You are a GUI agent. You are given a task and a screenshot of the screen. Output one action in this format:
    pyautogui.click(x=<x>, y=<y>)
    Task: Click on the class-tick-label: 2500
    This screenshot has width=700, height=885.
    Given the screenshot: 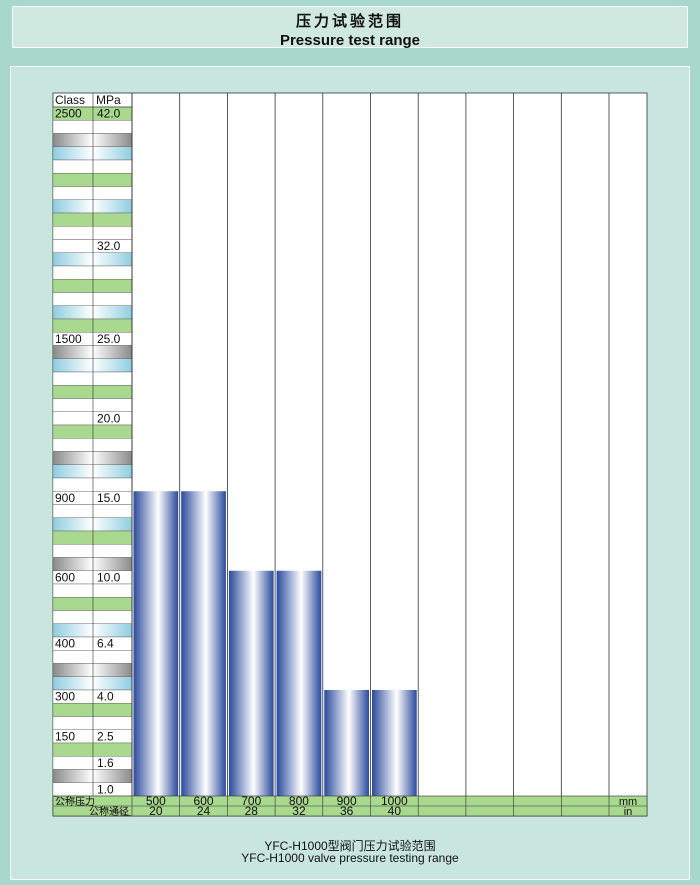 What is the action you would take?
    pyautogui.click(x=68, y=114)
    